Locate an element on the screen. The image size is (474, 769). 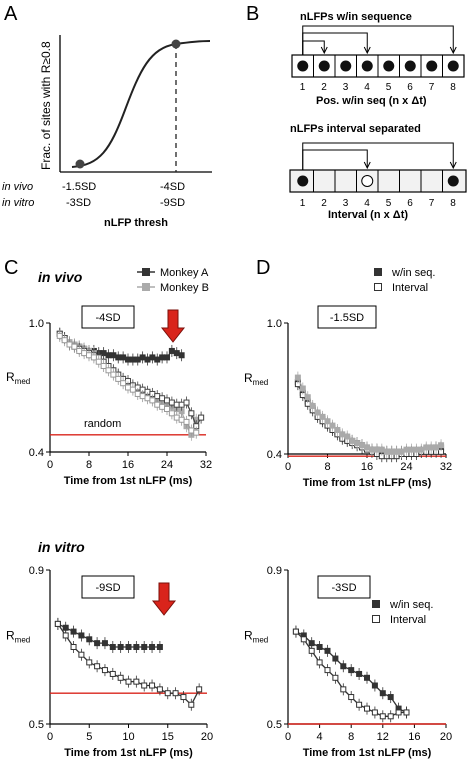
int-number: 4 is located at coordinates (367, 203).